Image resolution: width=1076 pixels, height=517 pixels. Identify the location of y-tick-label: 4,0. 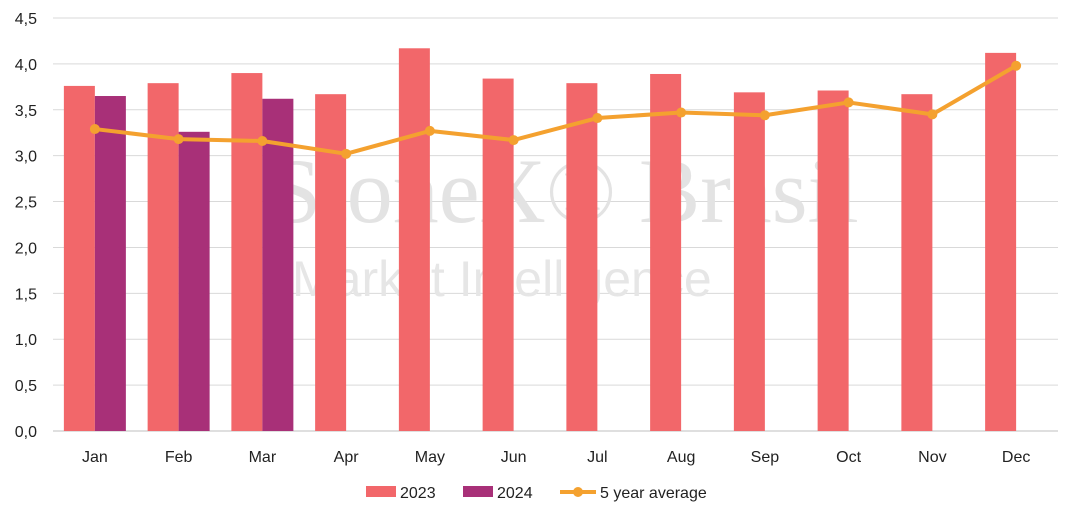
(26, 65).